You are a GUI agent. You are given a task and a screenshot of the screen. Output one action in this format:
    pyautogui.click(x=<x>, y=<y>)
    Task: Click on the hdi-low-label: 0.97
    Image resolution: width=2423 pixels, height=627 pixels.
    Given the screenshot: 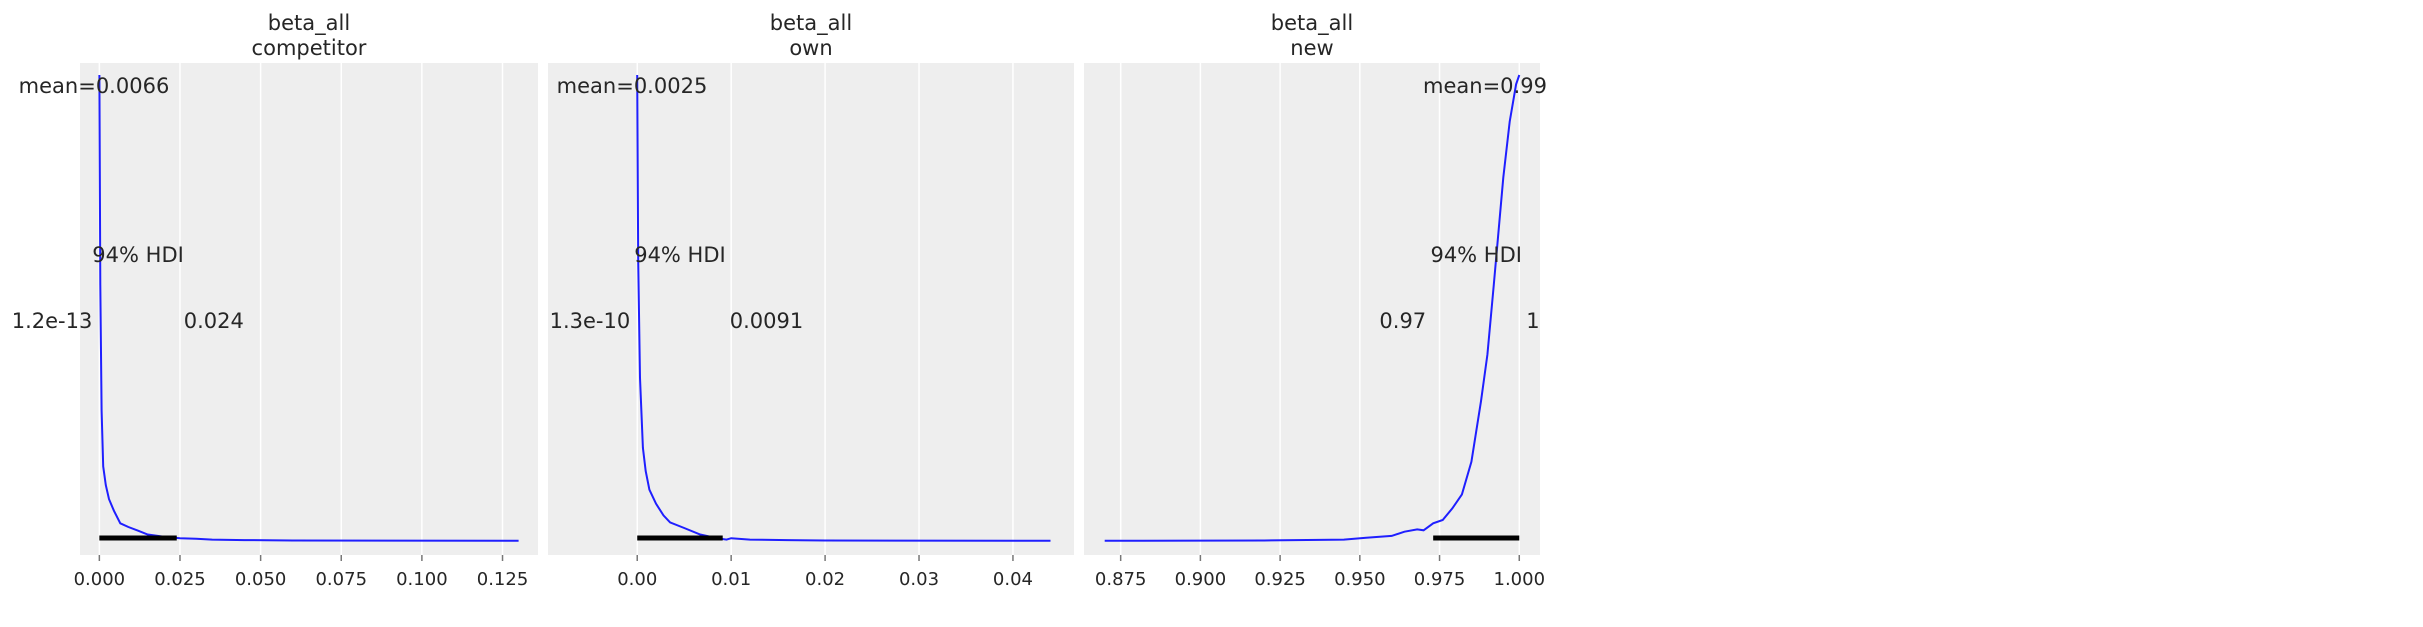 What is the action you would take?
    pyautogui.click(x=1402, y=321)
    